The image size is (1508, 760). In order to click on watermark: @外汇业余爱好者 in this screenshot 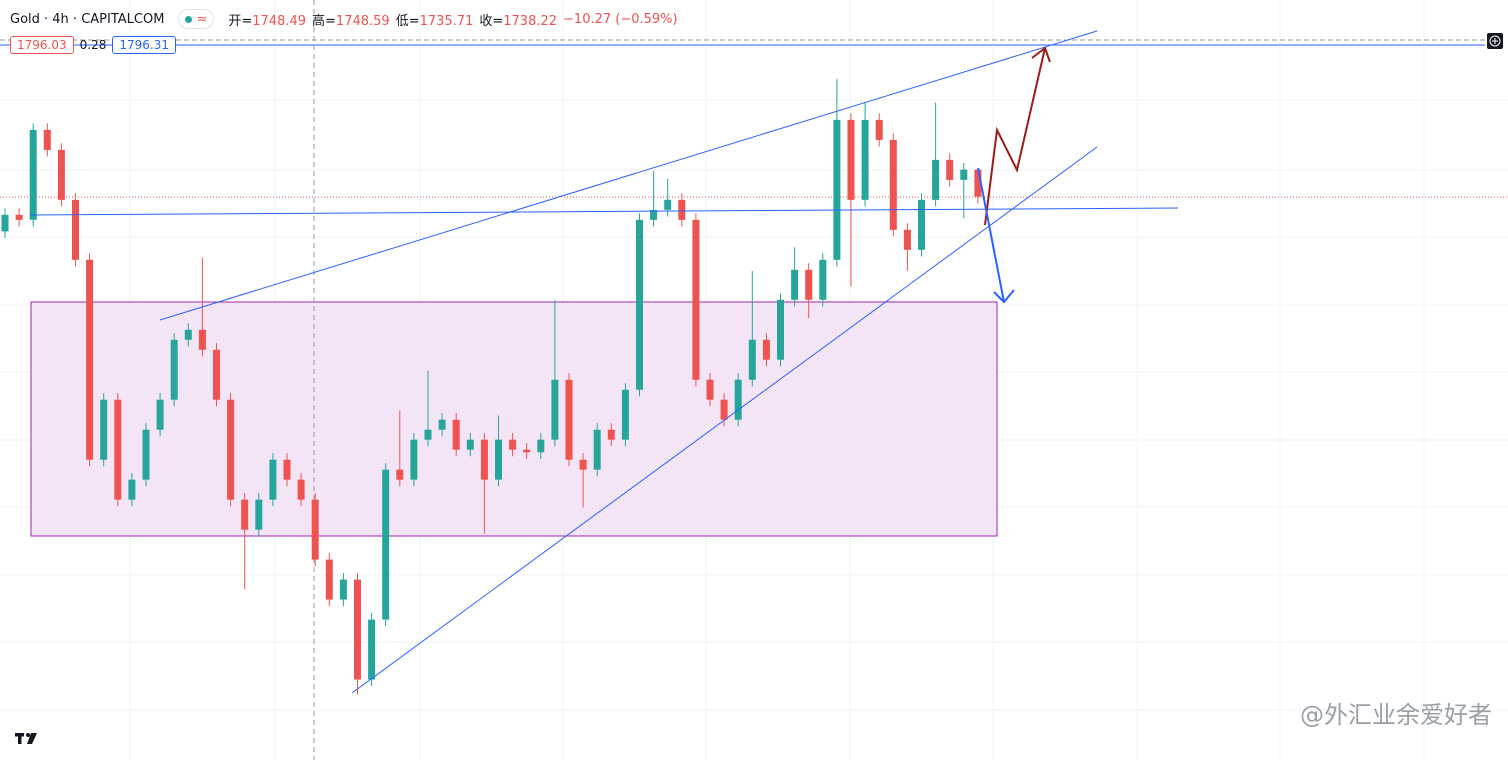, I will do `click(1396, 715)`.